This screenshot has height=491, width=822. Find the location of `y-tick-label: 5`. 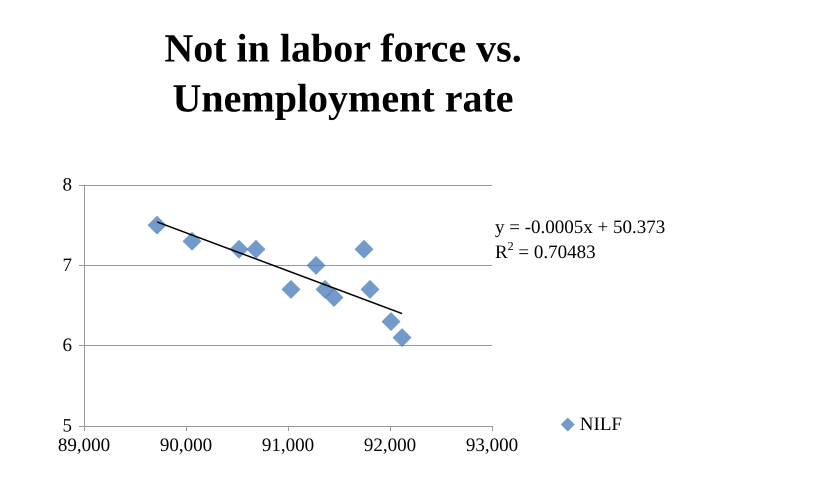

y-tick-label: 5 is located at coordinates (67, 426).